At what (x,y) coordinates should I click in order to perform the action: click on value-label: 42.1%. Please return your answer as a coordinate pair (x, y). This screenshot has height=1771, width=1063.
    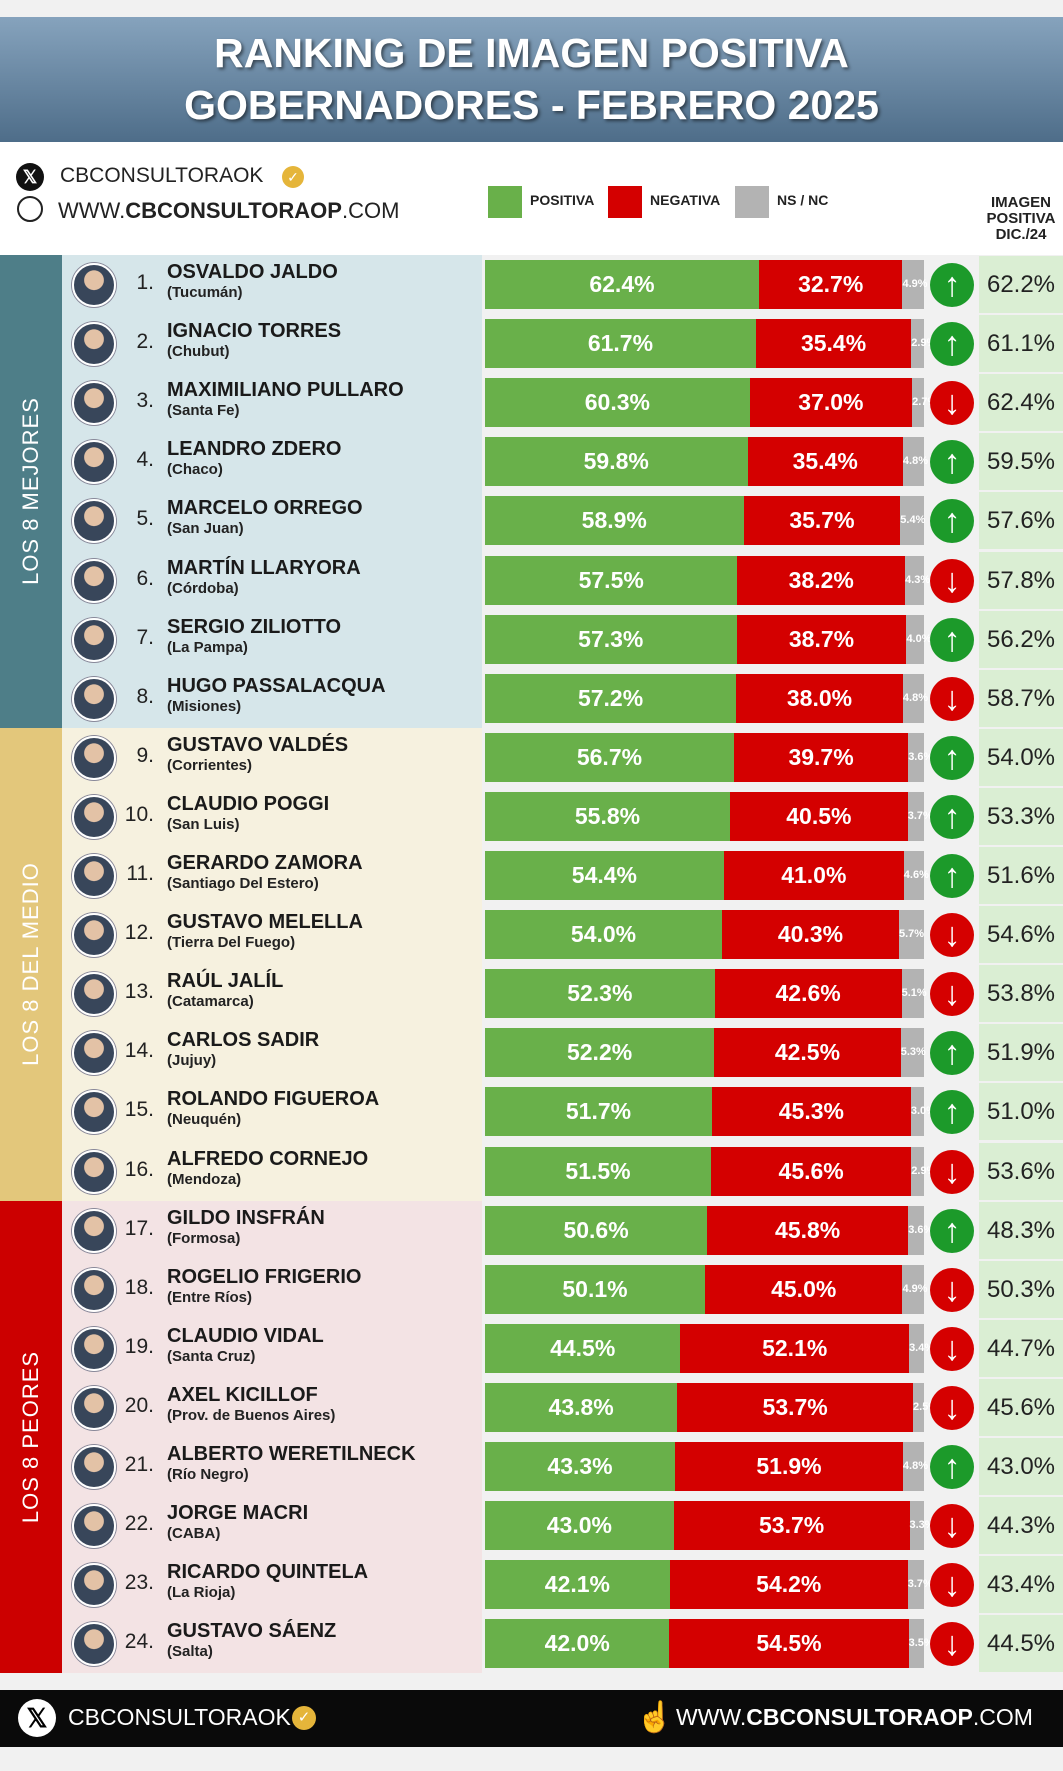
    Looking at the image, I should click on (577, 1584).